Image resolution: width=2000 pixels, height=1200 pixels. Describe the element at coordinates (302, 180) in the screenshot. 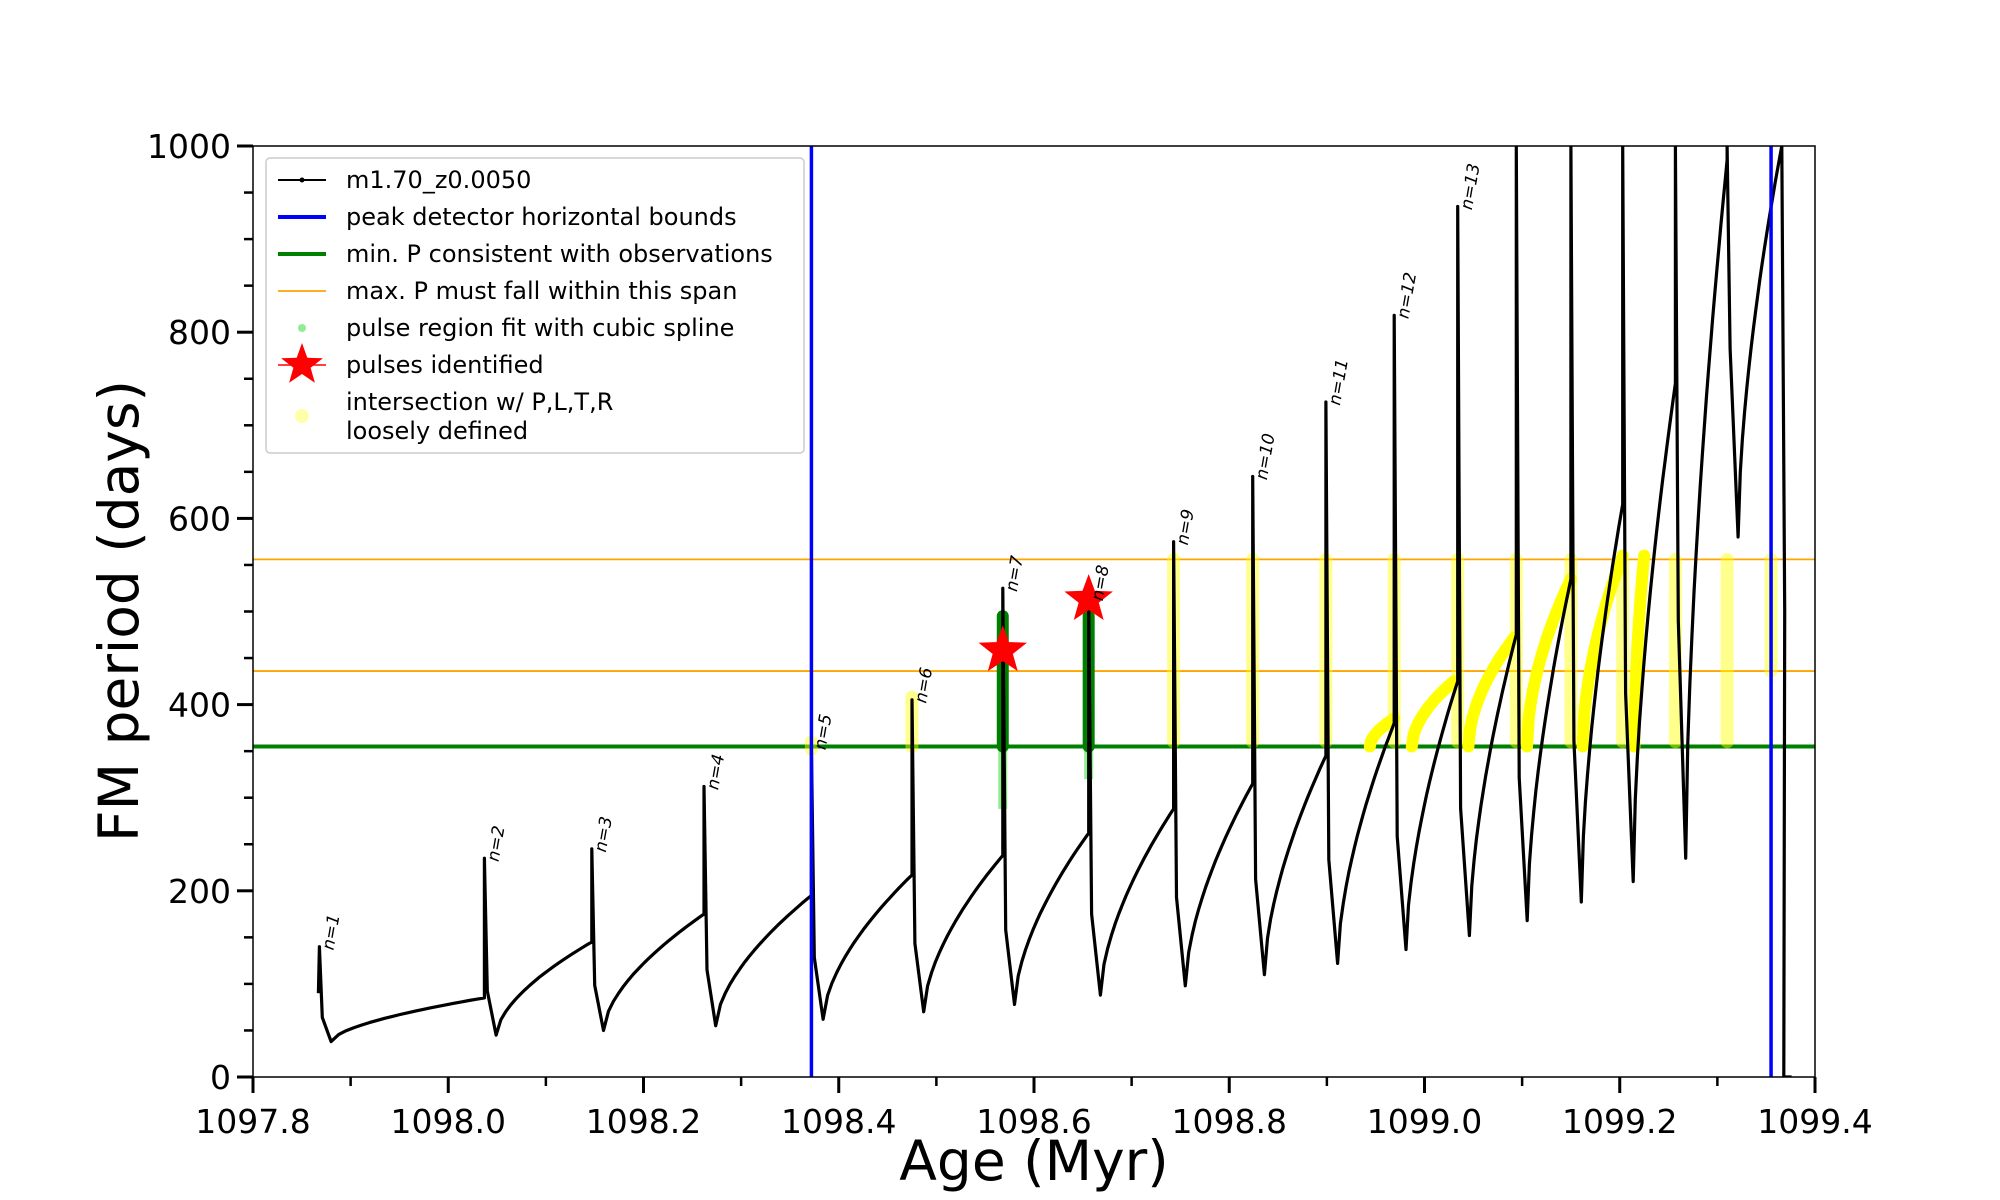

I see `legend-handle-series-marker` at that location.